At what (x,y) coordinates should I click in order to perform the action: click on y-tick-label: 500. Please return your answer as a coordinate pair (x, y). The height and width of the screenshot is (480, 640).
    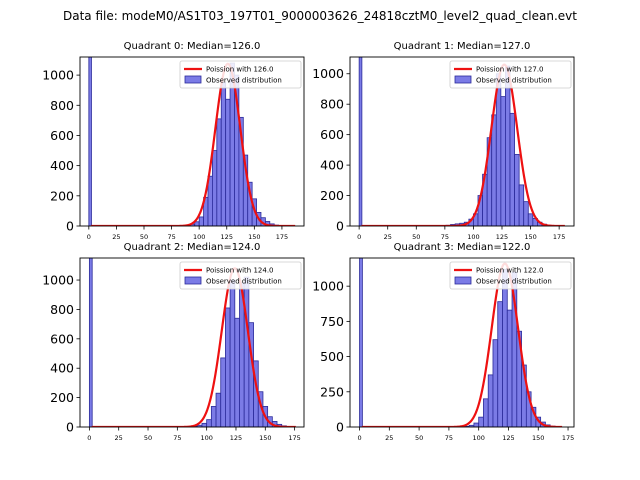
    Looking at the image, I should click on (332, 356).